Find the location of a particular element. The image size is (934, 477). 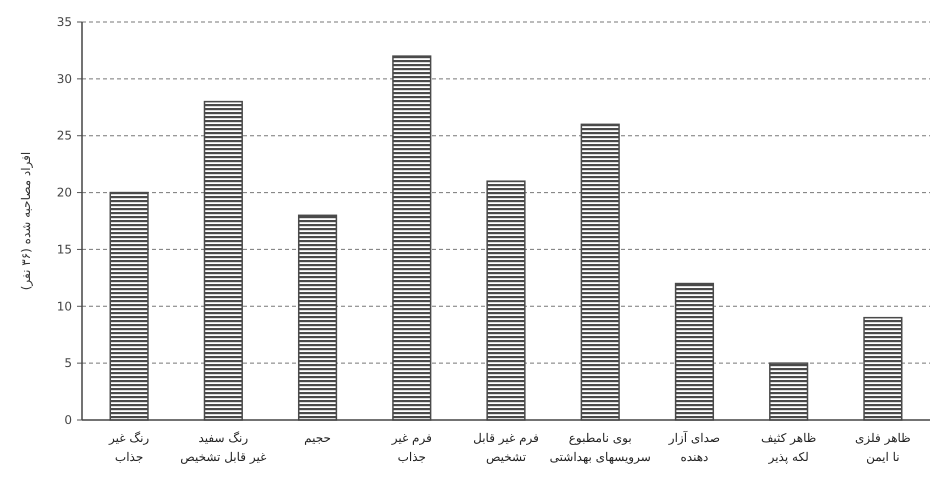

y-tick-label: 10 is located at coordinates (64, 306).